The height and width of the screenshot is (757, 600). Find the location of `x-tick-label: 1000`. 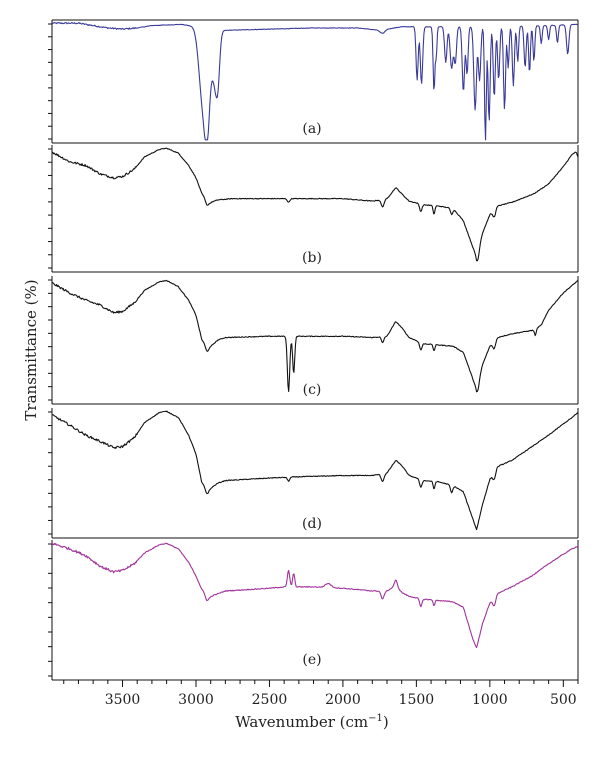

x-tick-label: 1000 is located at coordinates (490, 700).